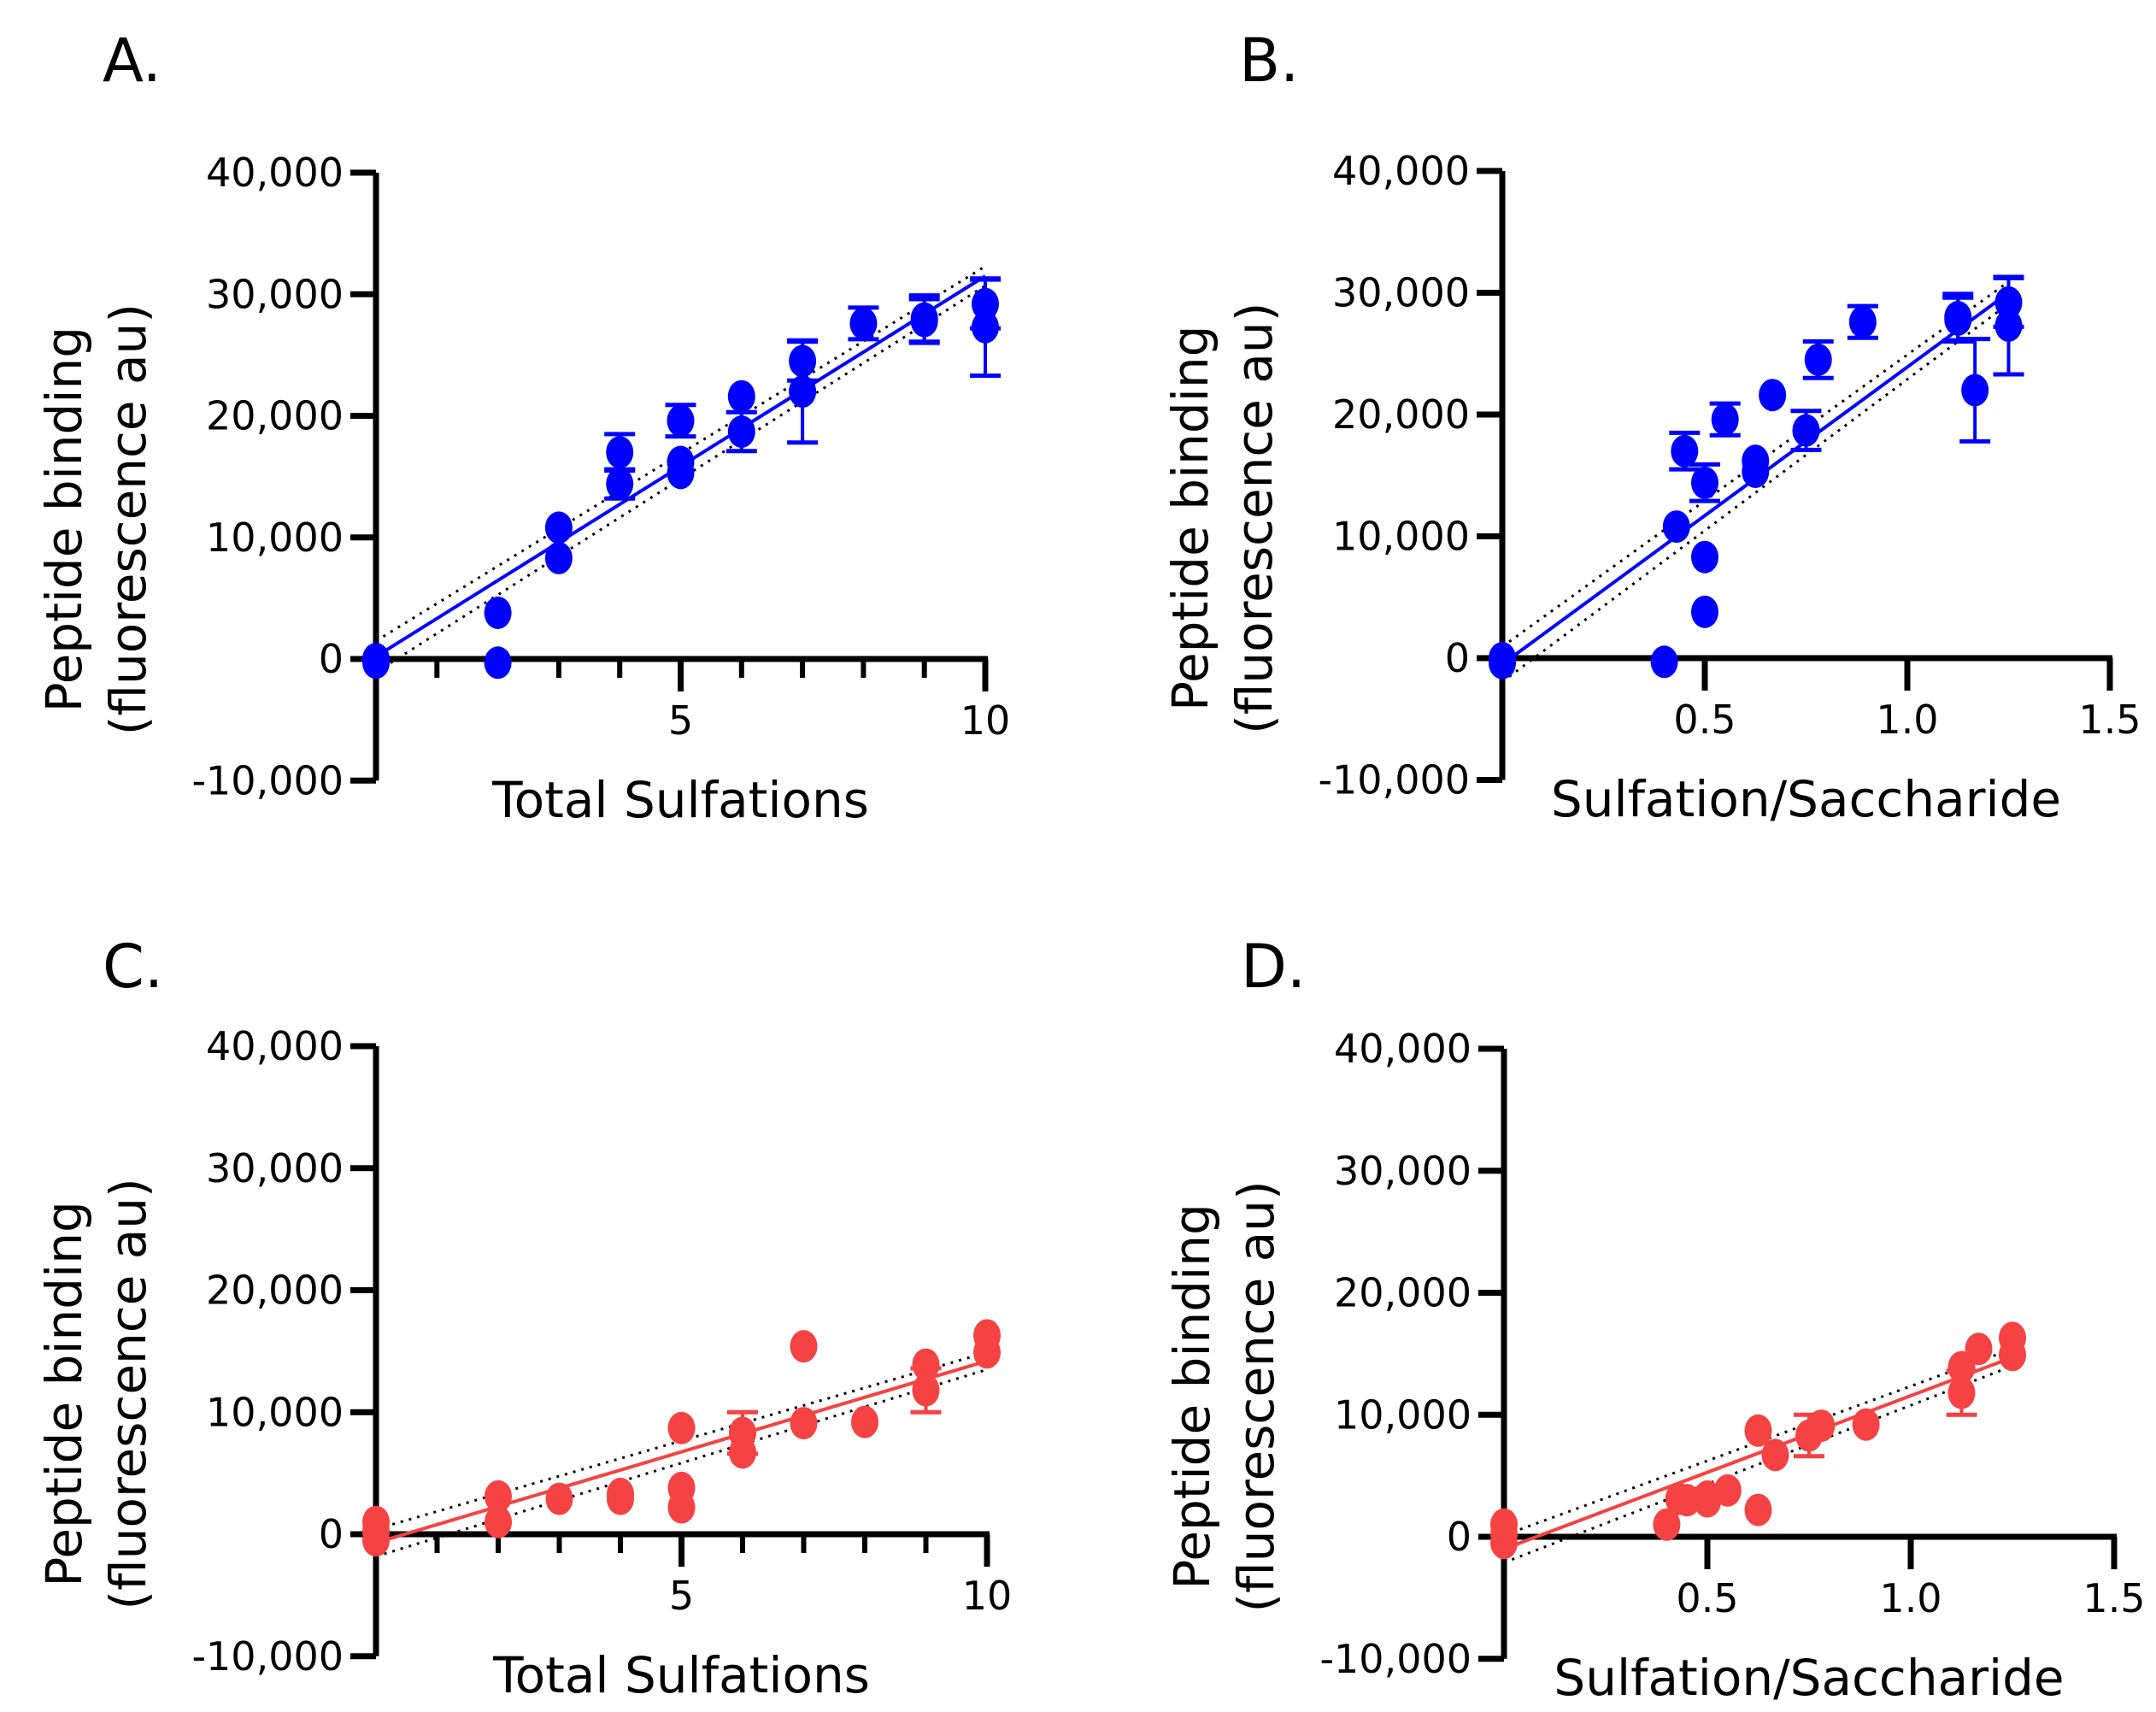  What do you see at coordinates (132, 61) in the screenshot?
I see `panel-letter: A.` at bounding box center [132, 61].